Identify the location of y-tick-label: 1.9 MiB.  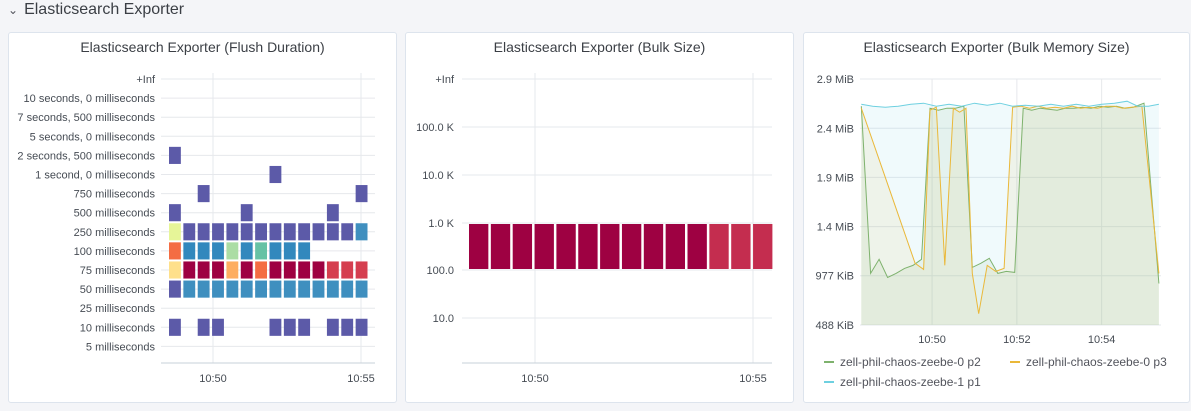
(835, 178).